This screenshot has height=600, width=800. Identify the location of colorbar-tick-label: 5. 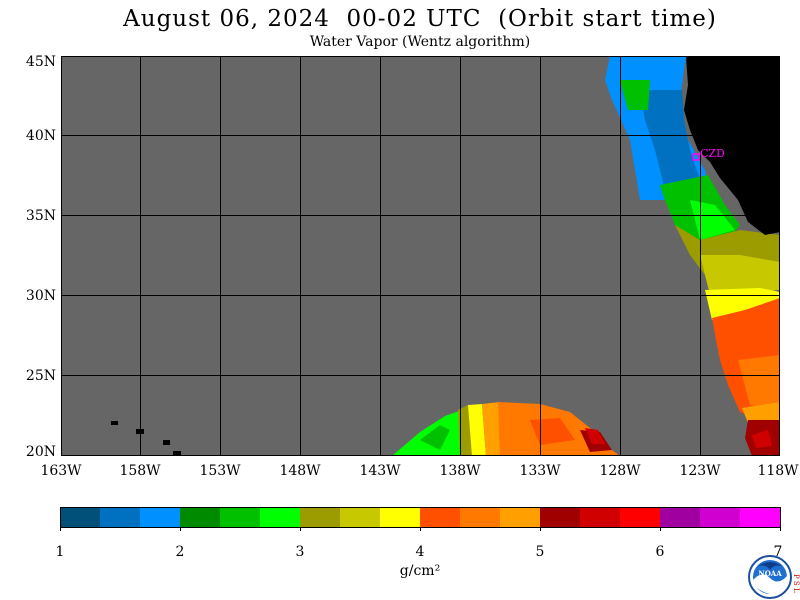
(540, 552).